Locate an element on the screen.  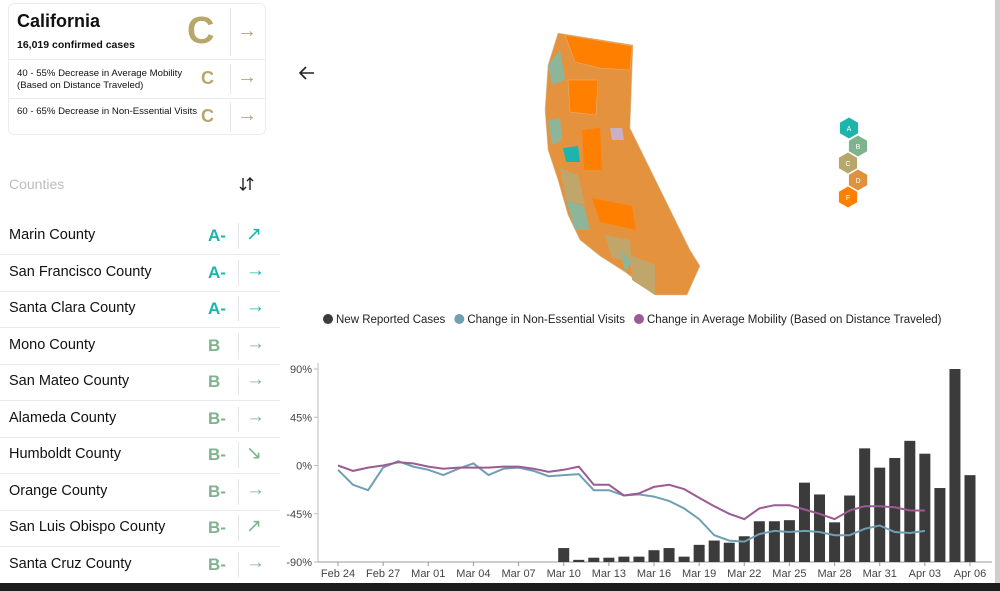
county-name: Humboldt County is located at coordinates (65, 454).